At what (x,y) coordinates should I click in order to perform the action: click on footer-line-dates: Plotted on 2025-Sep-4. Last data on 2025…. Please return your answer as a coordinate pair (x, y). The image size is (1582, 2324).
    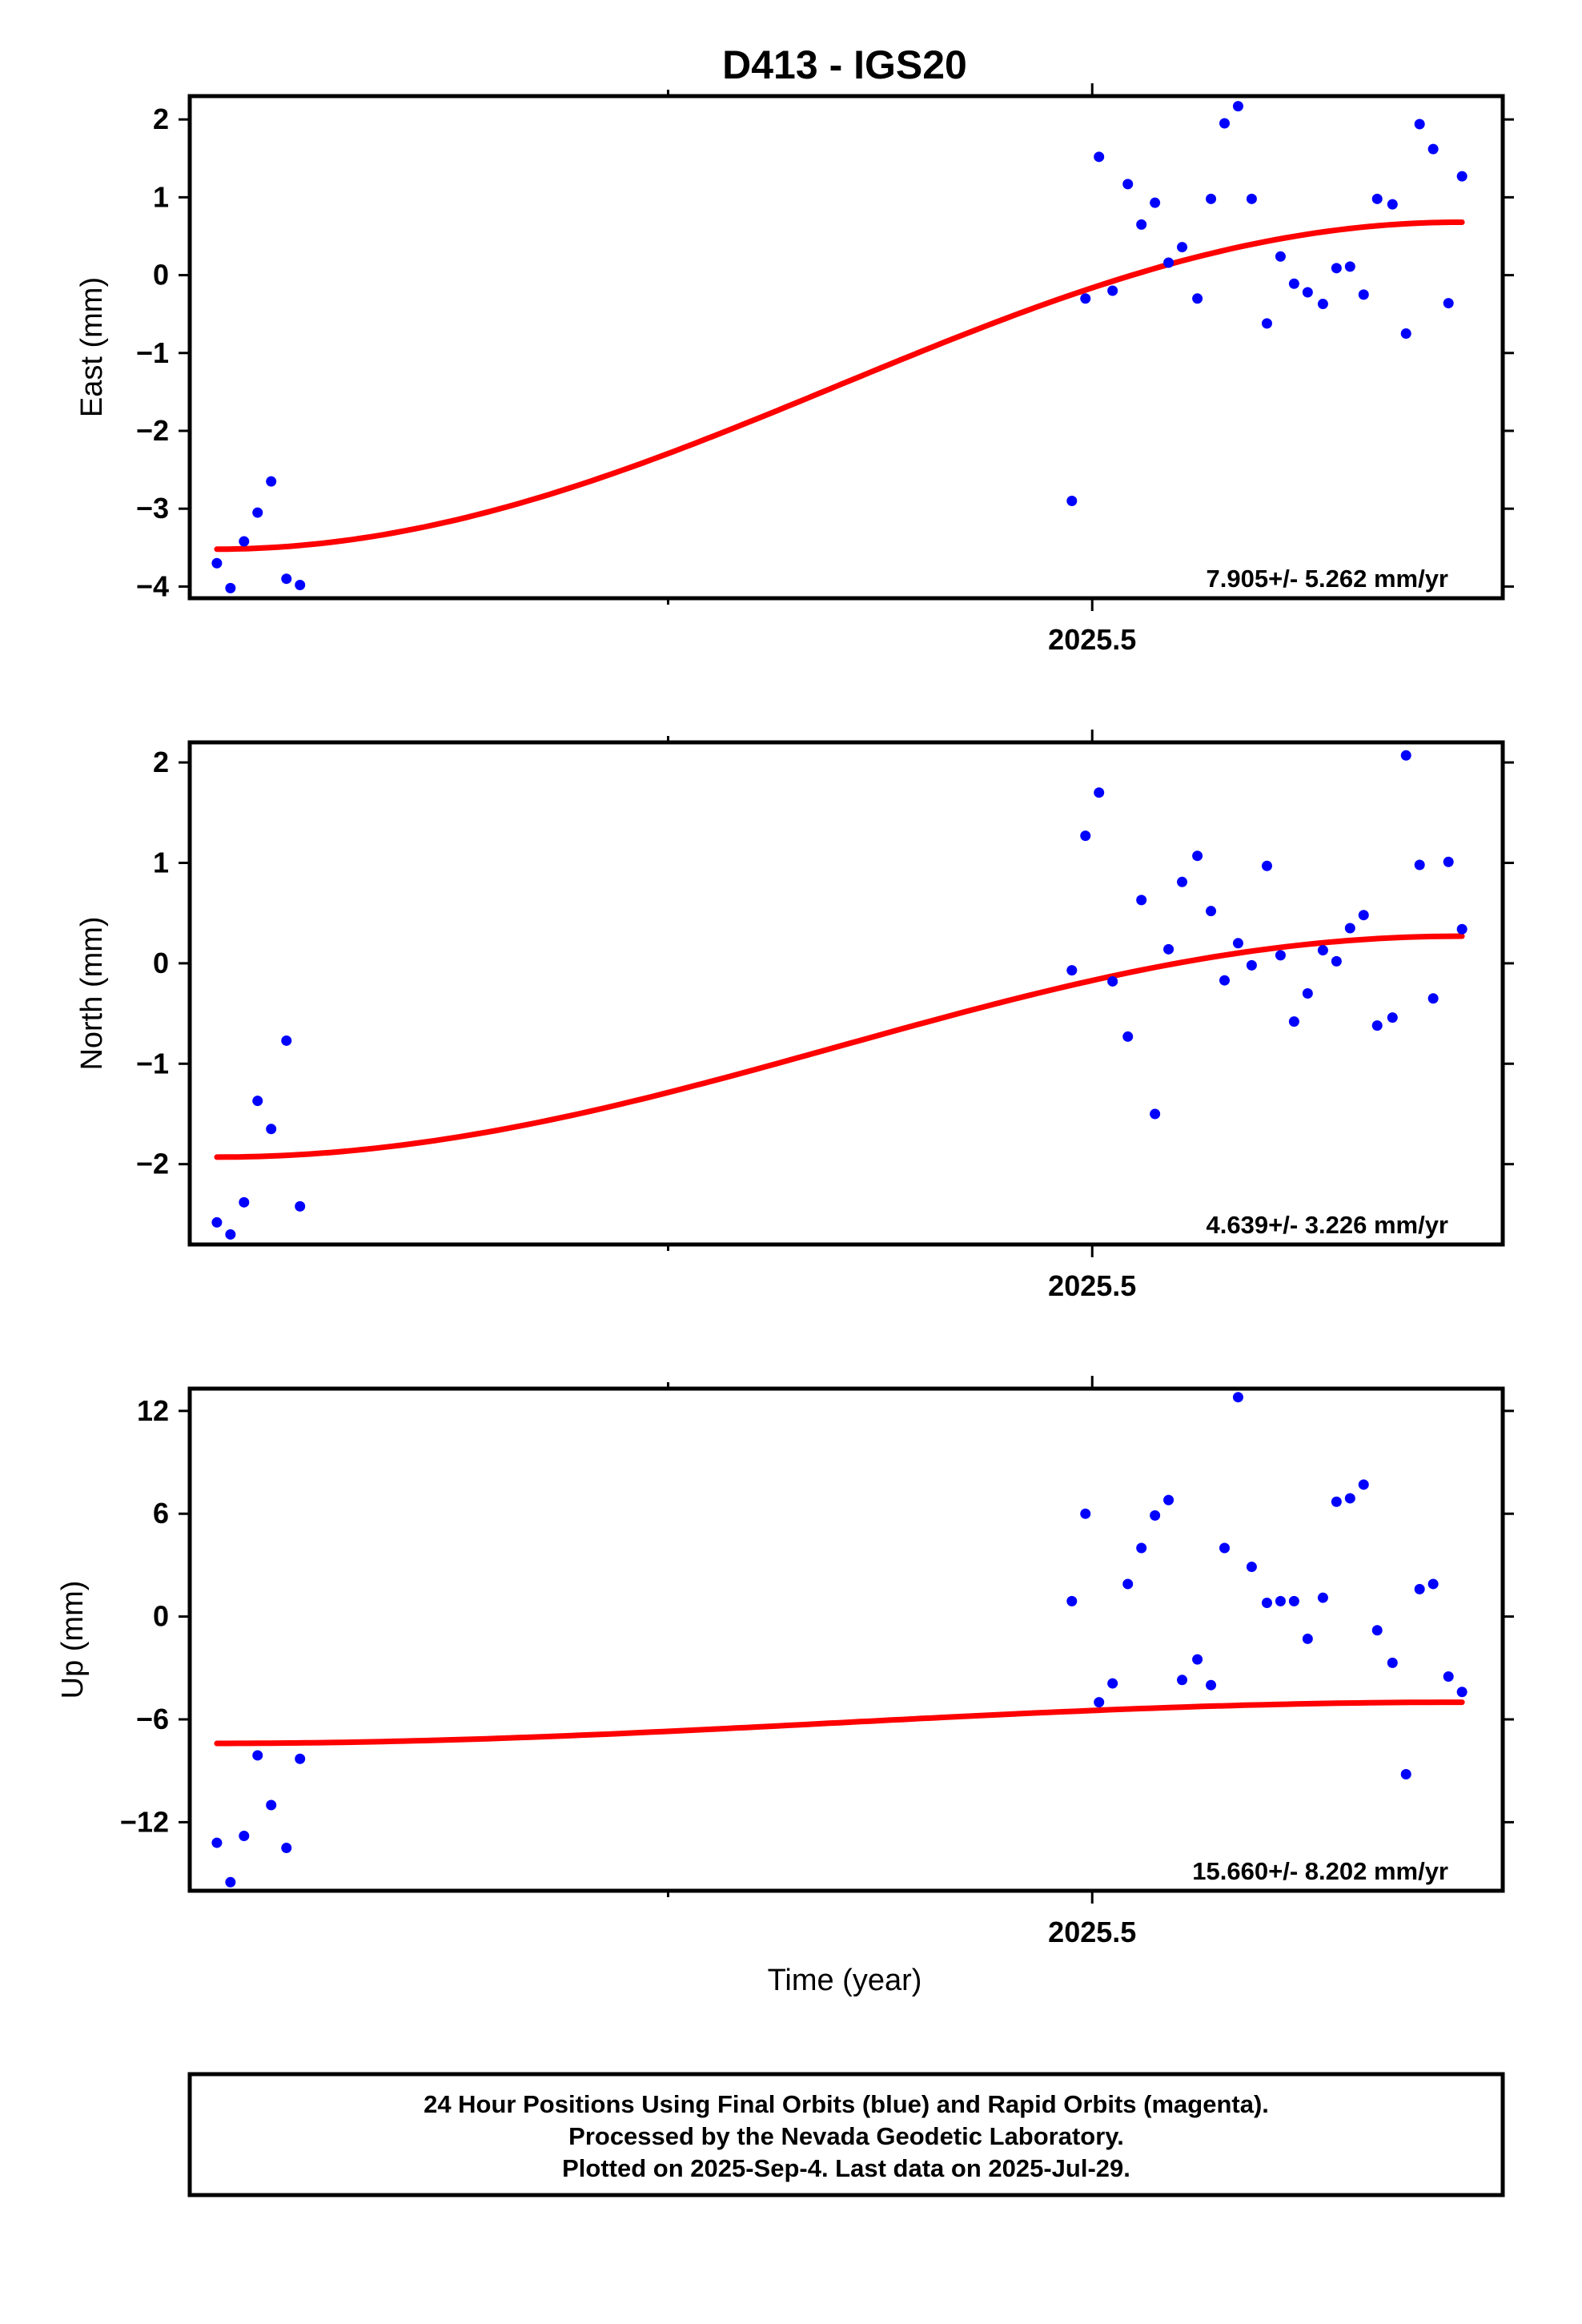
    Looking at the image, I should click on (846, 2168).